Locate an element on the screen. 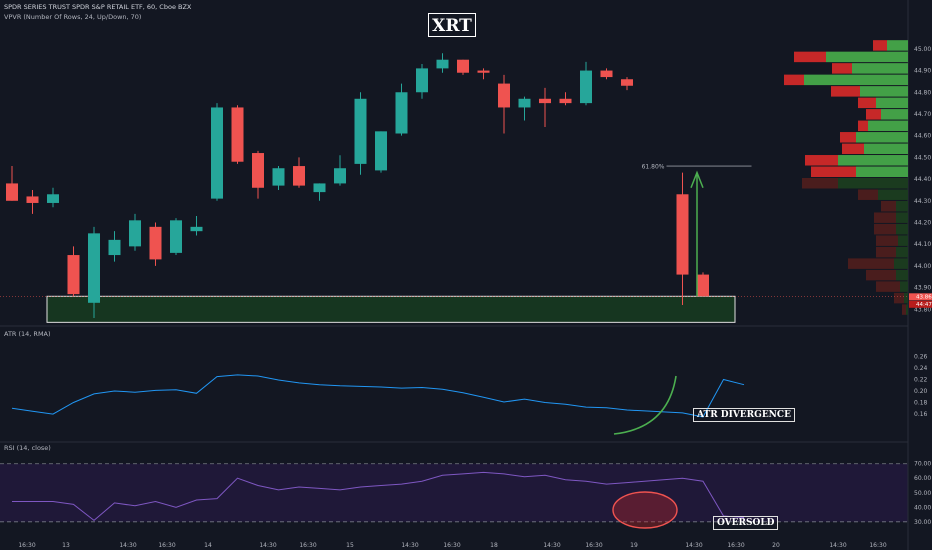 Image resolution: width=932 pixels, height=550 pixels. oversold-annotation: OVERSOLD is located at coordinates (746, 523).